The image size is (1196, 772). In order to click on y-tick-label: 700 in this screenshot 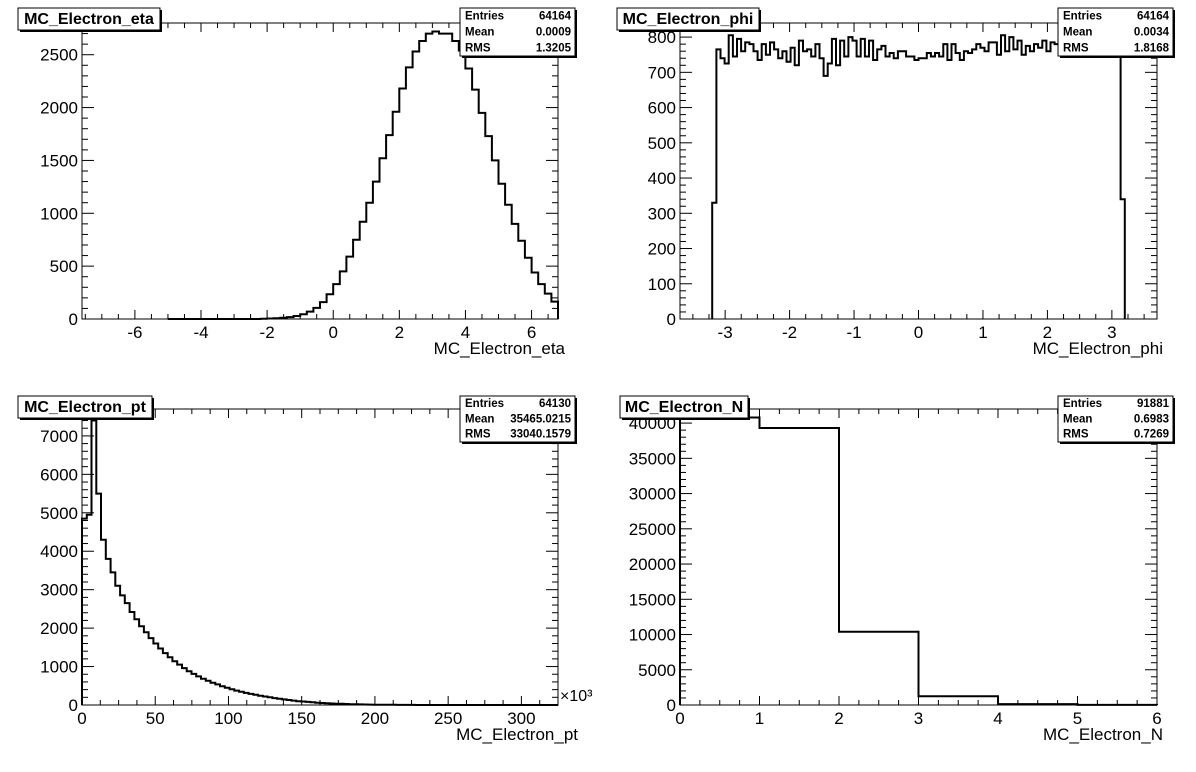, I will do `click(662, 72)`.